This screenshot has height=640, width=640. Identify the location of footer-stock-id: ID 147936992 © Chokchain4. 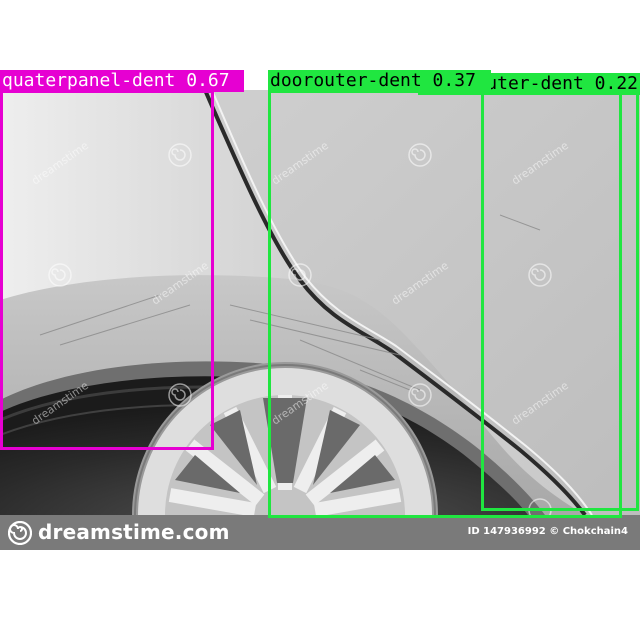
(547, 531).